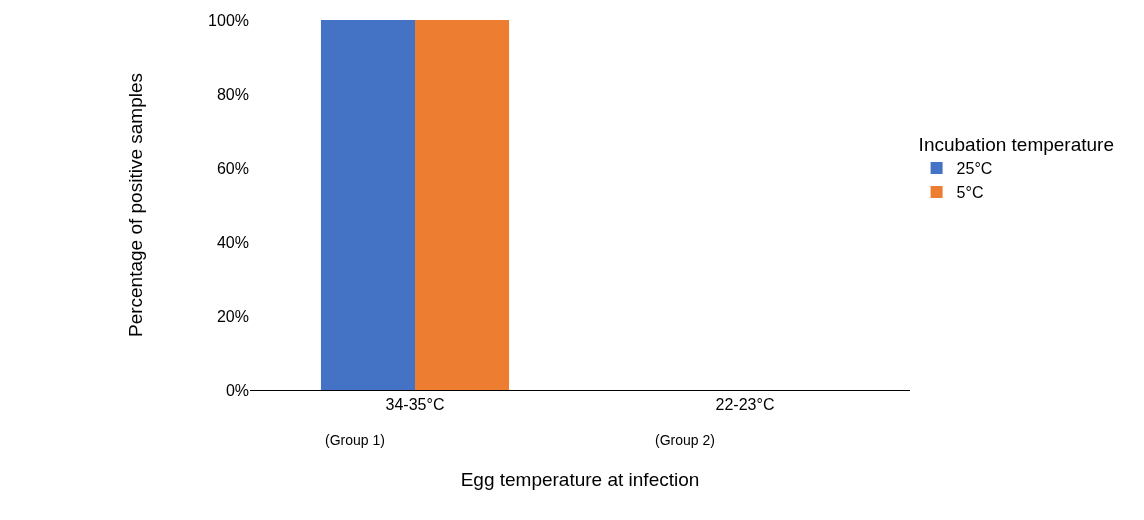 The width and height of the screenshot is (1144, 520). What do you see at coordinates (135, 205) in the screenshot?
I see `y-axis-title: Percentage of positive samples` at bounding box center [135, 205].